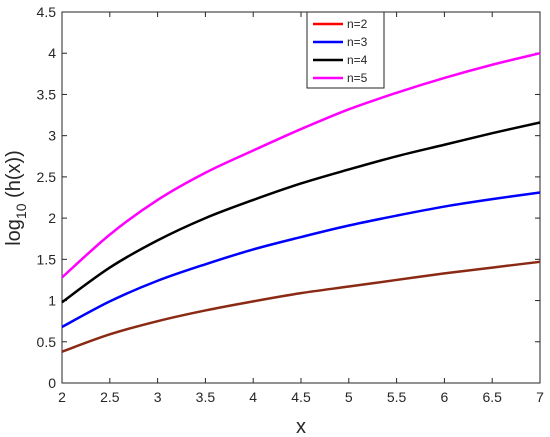 The image size is (550, 437). I want to click on y-tick-label: 0, so click(52, 383).